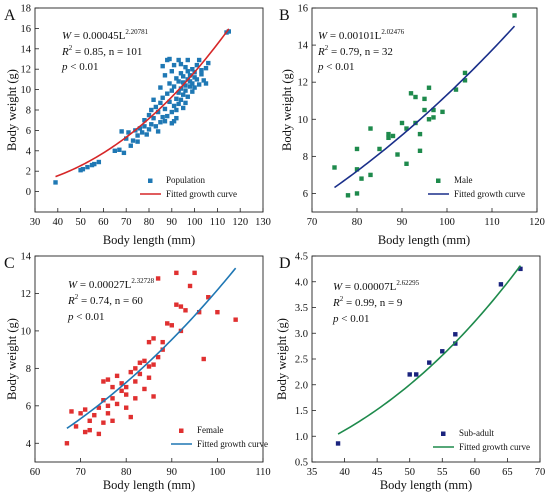 Image resolution: width=550 pixels, height=494 pixels. Describe the element at coordinates (475, 472) in the screenshot. I see `x-tick-label: 60` at that location.